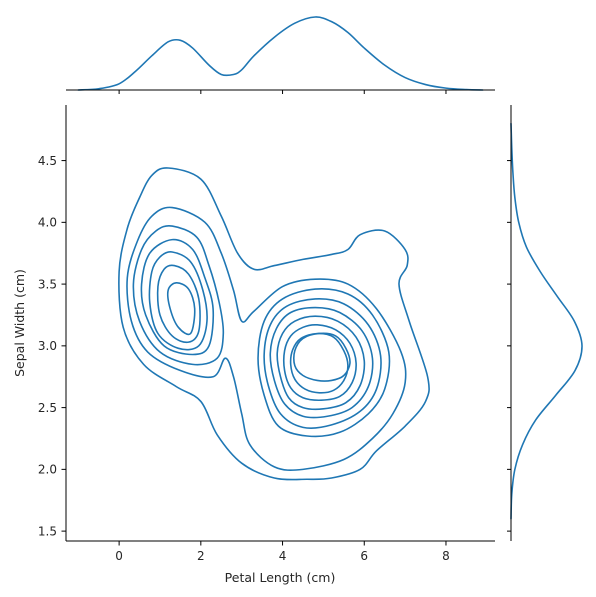  I want to click on y-tick-label: 1.5, so click(47, 531).